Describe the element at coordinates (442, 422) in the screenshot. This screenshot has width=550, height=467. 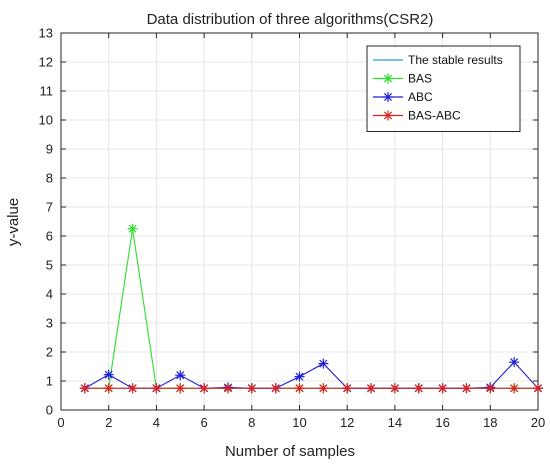
I see `x-tick-label: 16` at that location.